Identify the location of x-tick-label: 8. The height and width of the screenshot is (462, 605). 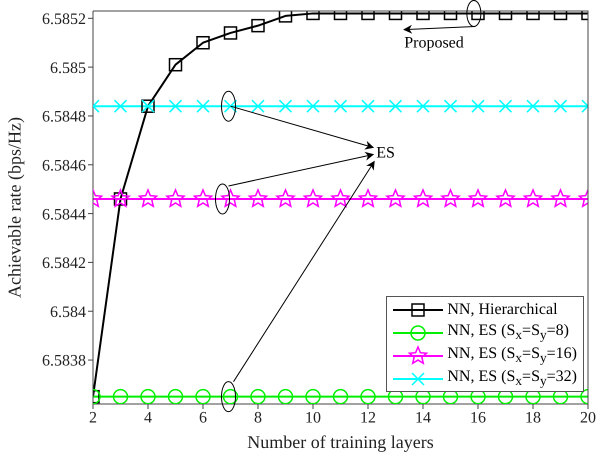
(258, 417).